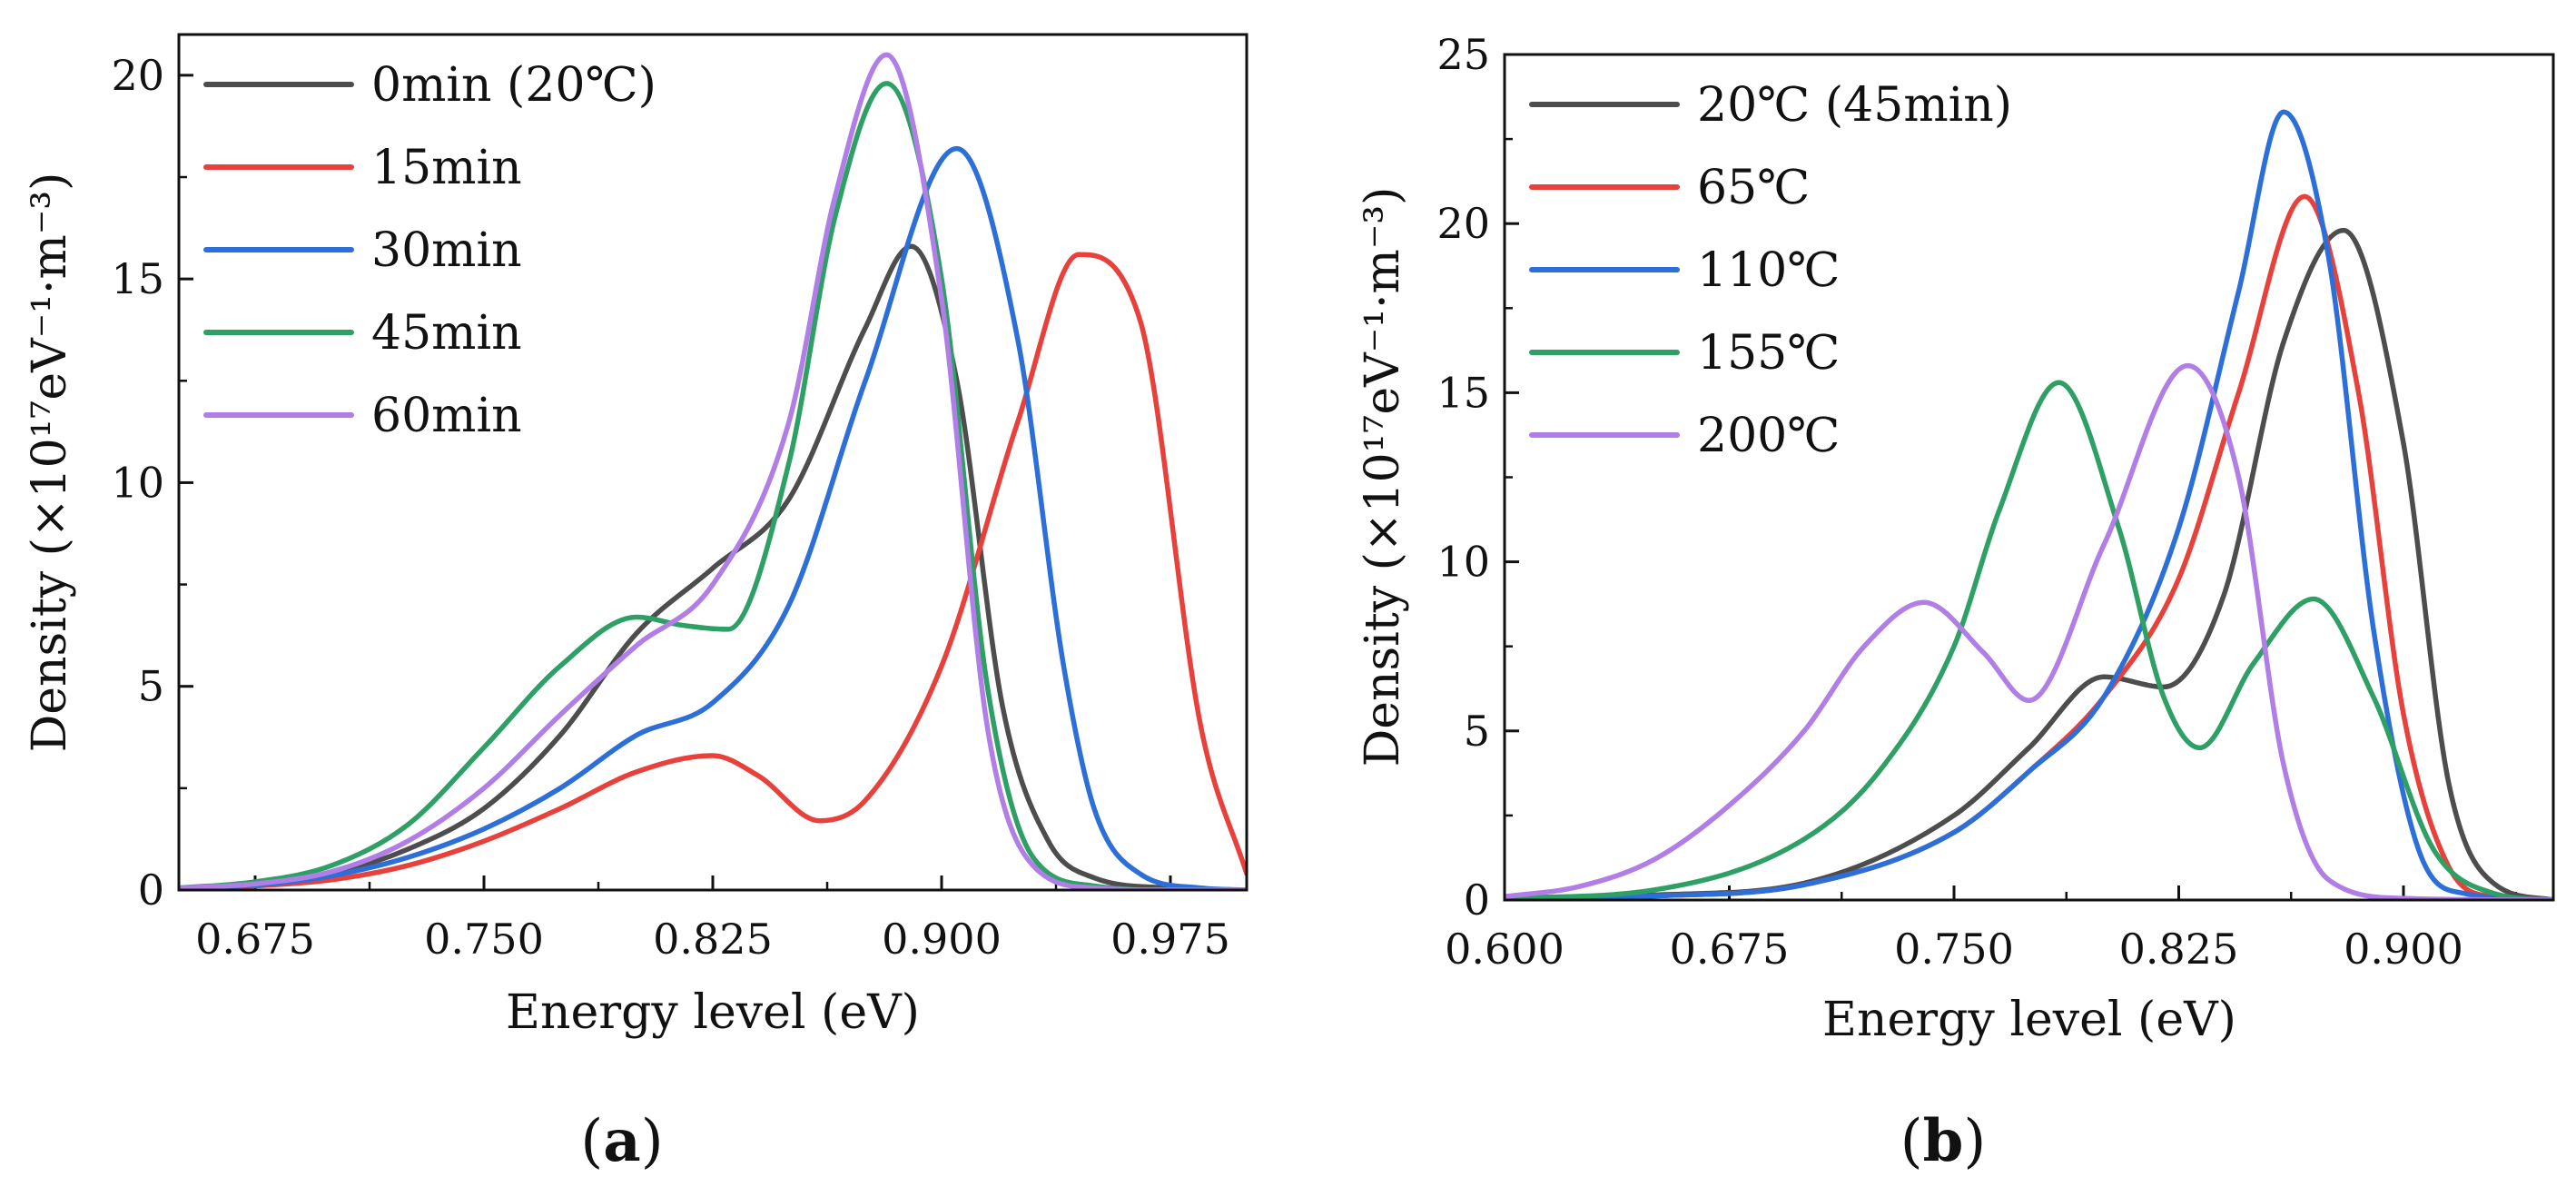 The image size is (2576, 1197). Describe the element at coordinates (1463, 562) in the screenshot. I see `panel-b-y-tick-label: 10` at that location.